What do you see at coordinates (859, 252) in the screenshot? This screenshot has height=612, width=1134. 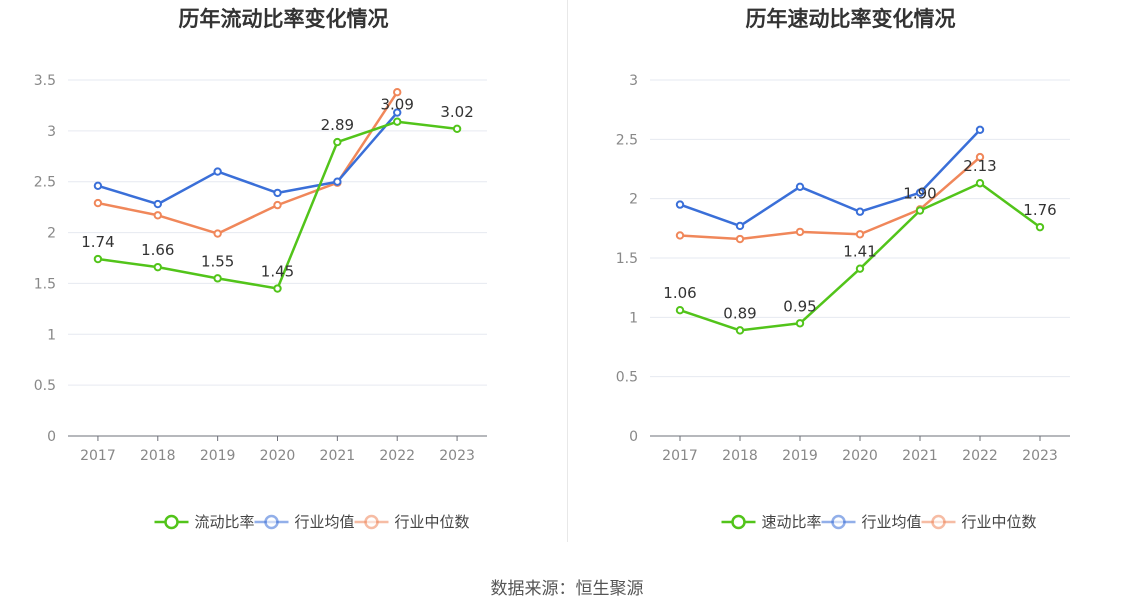 I see `data-label: 1.41` at bounding box center [859, 252].